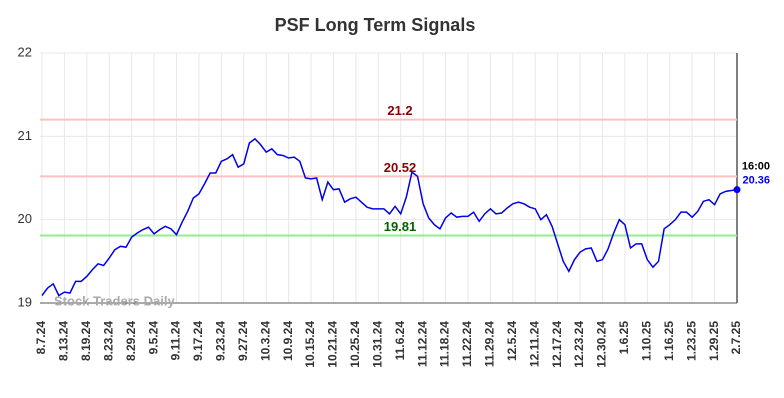 This screenshot has height=398, width=784. Describe the element at coordinates (669, 341) in the screenshot. I see `x-tick-label: 1.16.25` at that location.